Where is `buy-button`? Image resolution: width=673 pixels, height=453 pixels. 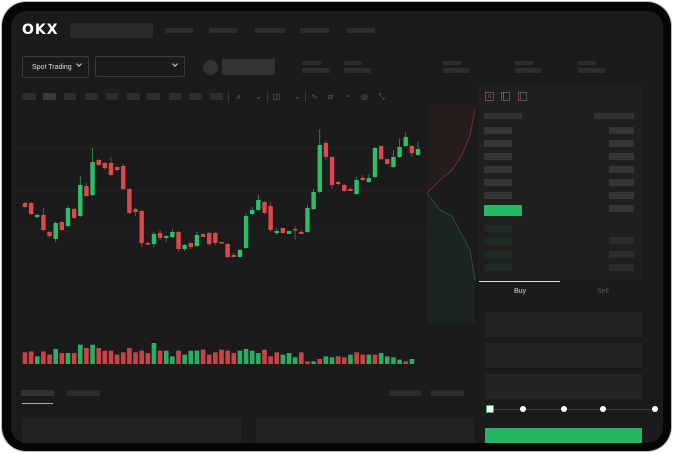
buy-button is located at coordinates (563, 435).